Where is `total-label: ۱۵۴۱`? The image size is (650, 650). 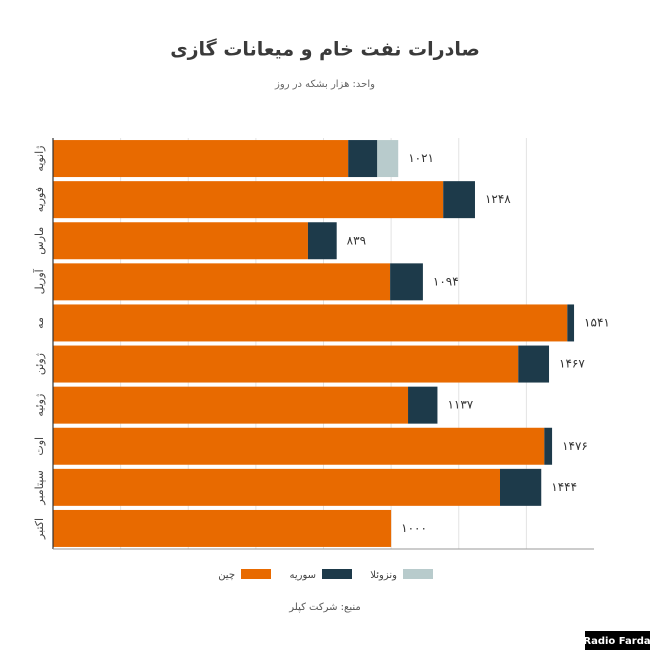 total-label: ۱۵۴۱ is located at coordinates (597, 322).